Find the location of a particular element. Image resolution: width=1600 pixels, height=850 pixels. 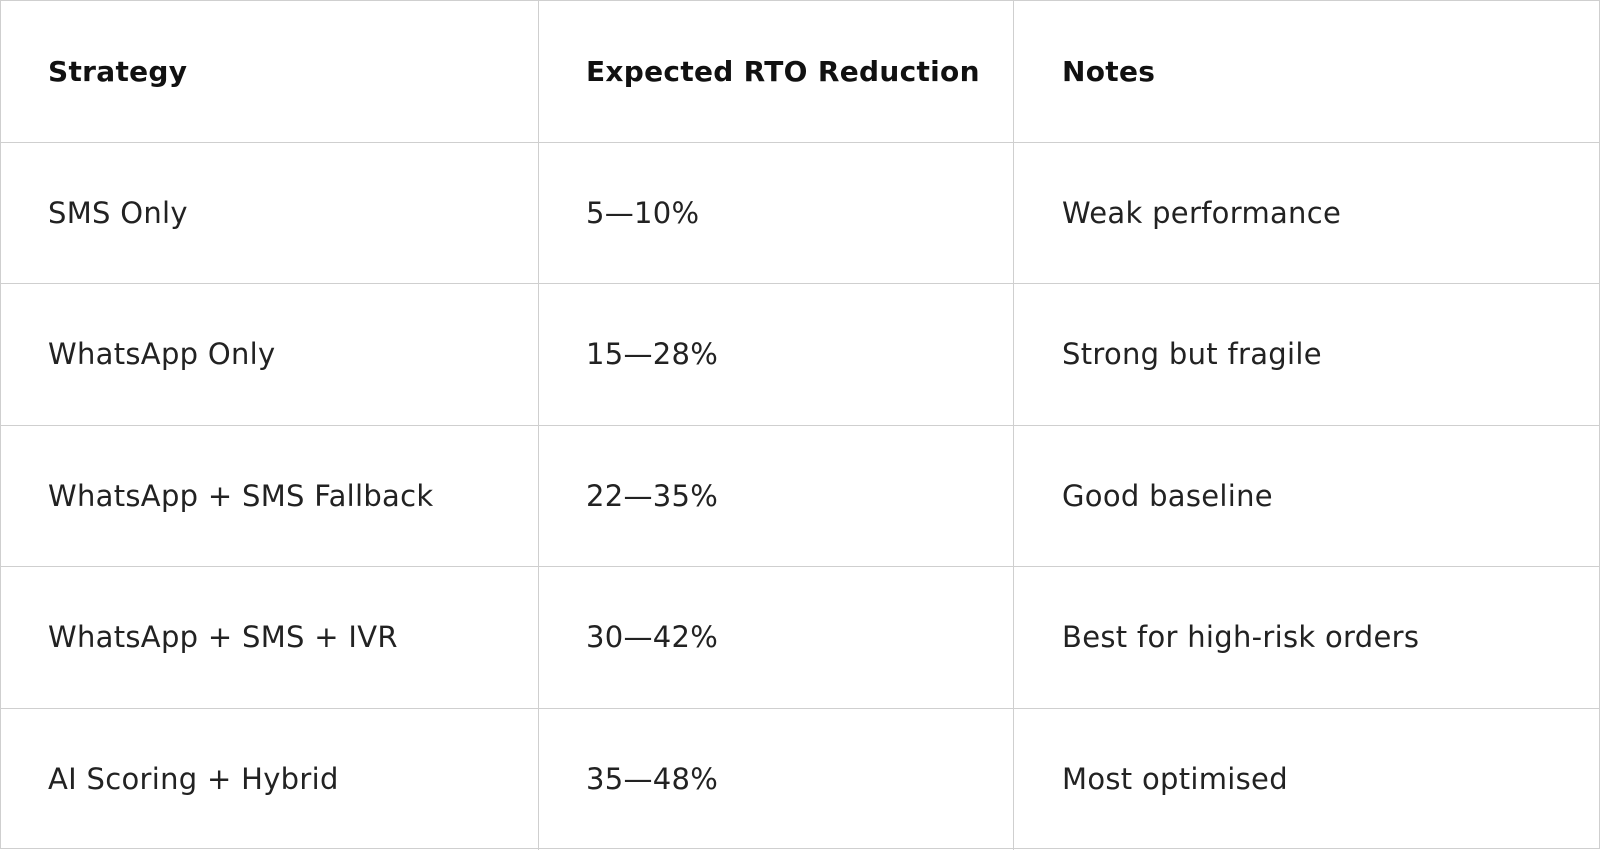

table-cell: AI Scoring + Hybrid is located at coordinates (270, 779).